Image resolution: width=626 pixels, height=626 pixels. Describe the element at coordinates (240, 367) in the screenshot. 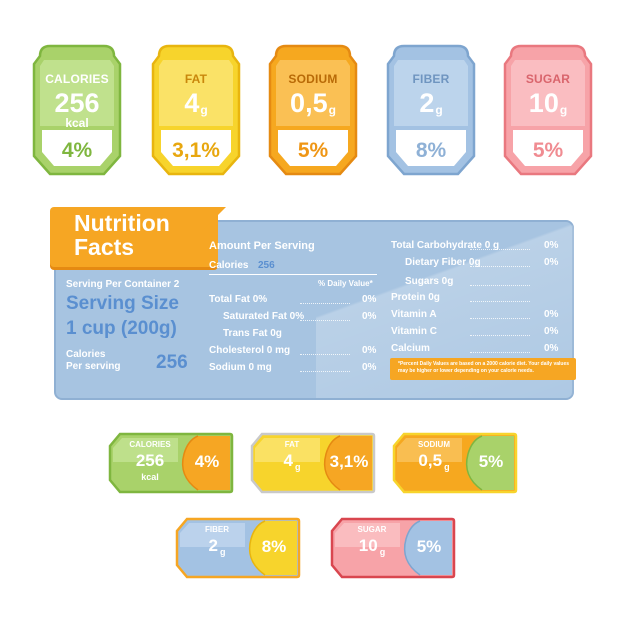

I see `nutrient-row-label: Sodium 0 mg` at that location.